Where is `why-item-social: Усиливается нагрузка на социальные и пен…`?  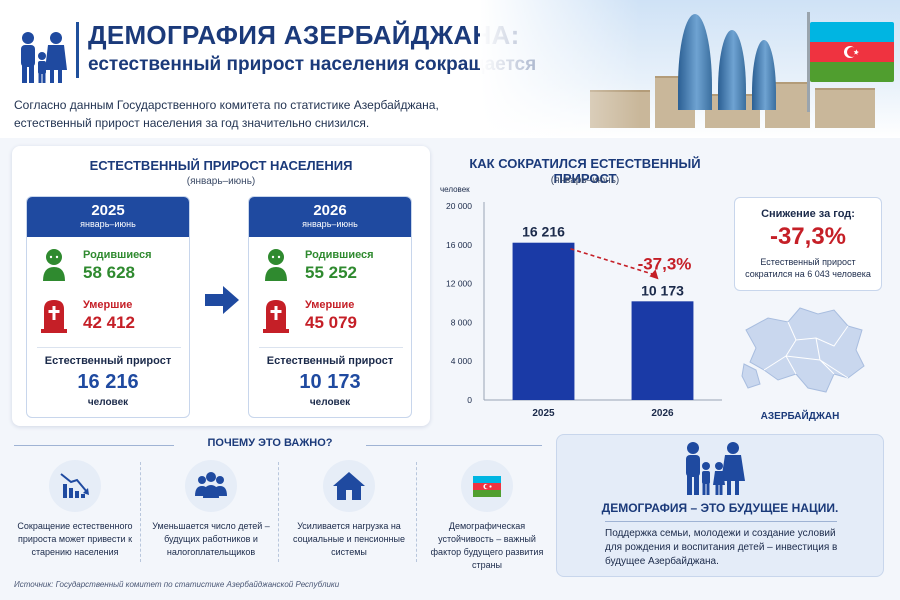 why-item-social: Усиливается нагрузка на социальные и пен… is located at coordinates (349, 519).